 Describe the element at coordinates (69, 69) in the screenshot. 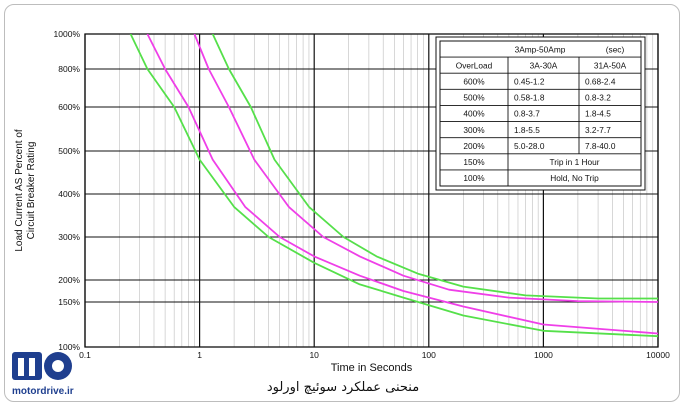

I see `y-tick-label: 800%` at that location.